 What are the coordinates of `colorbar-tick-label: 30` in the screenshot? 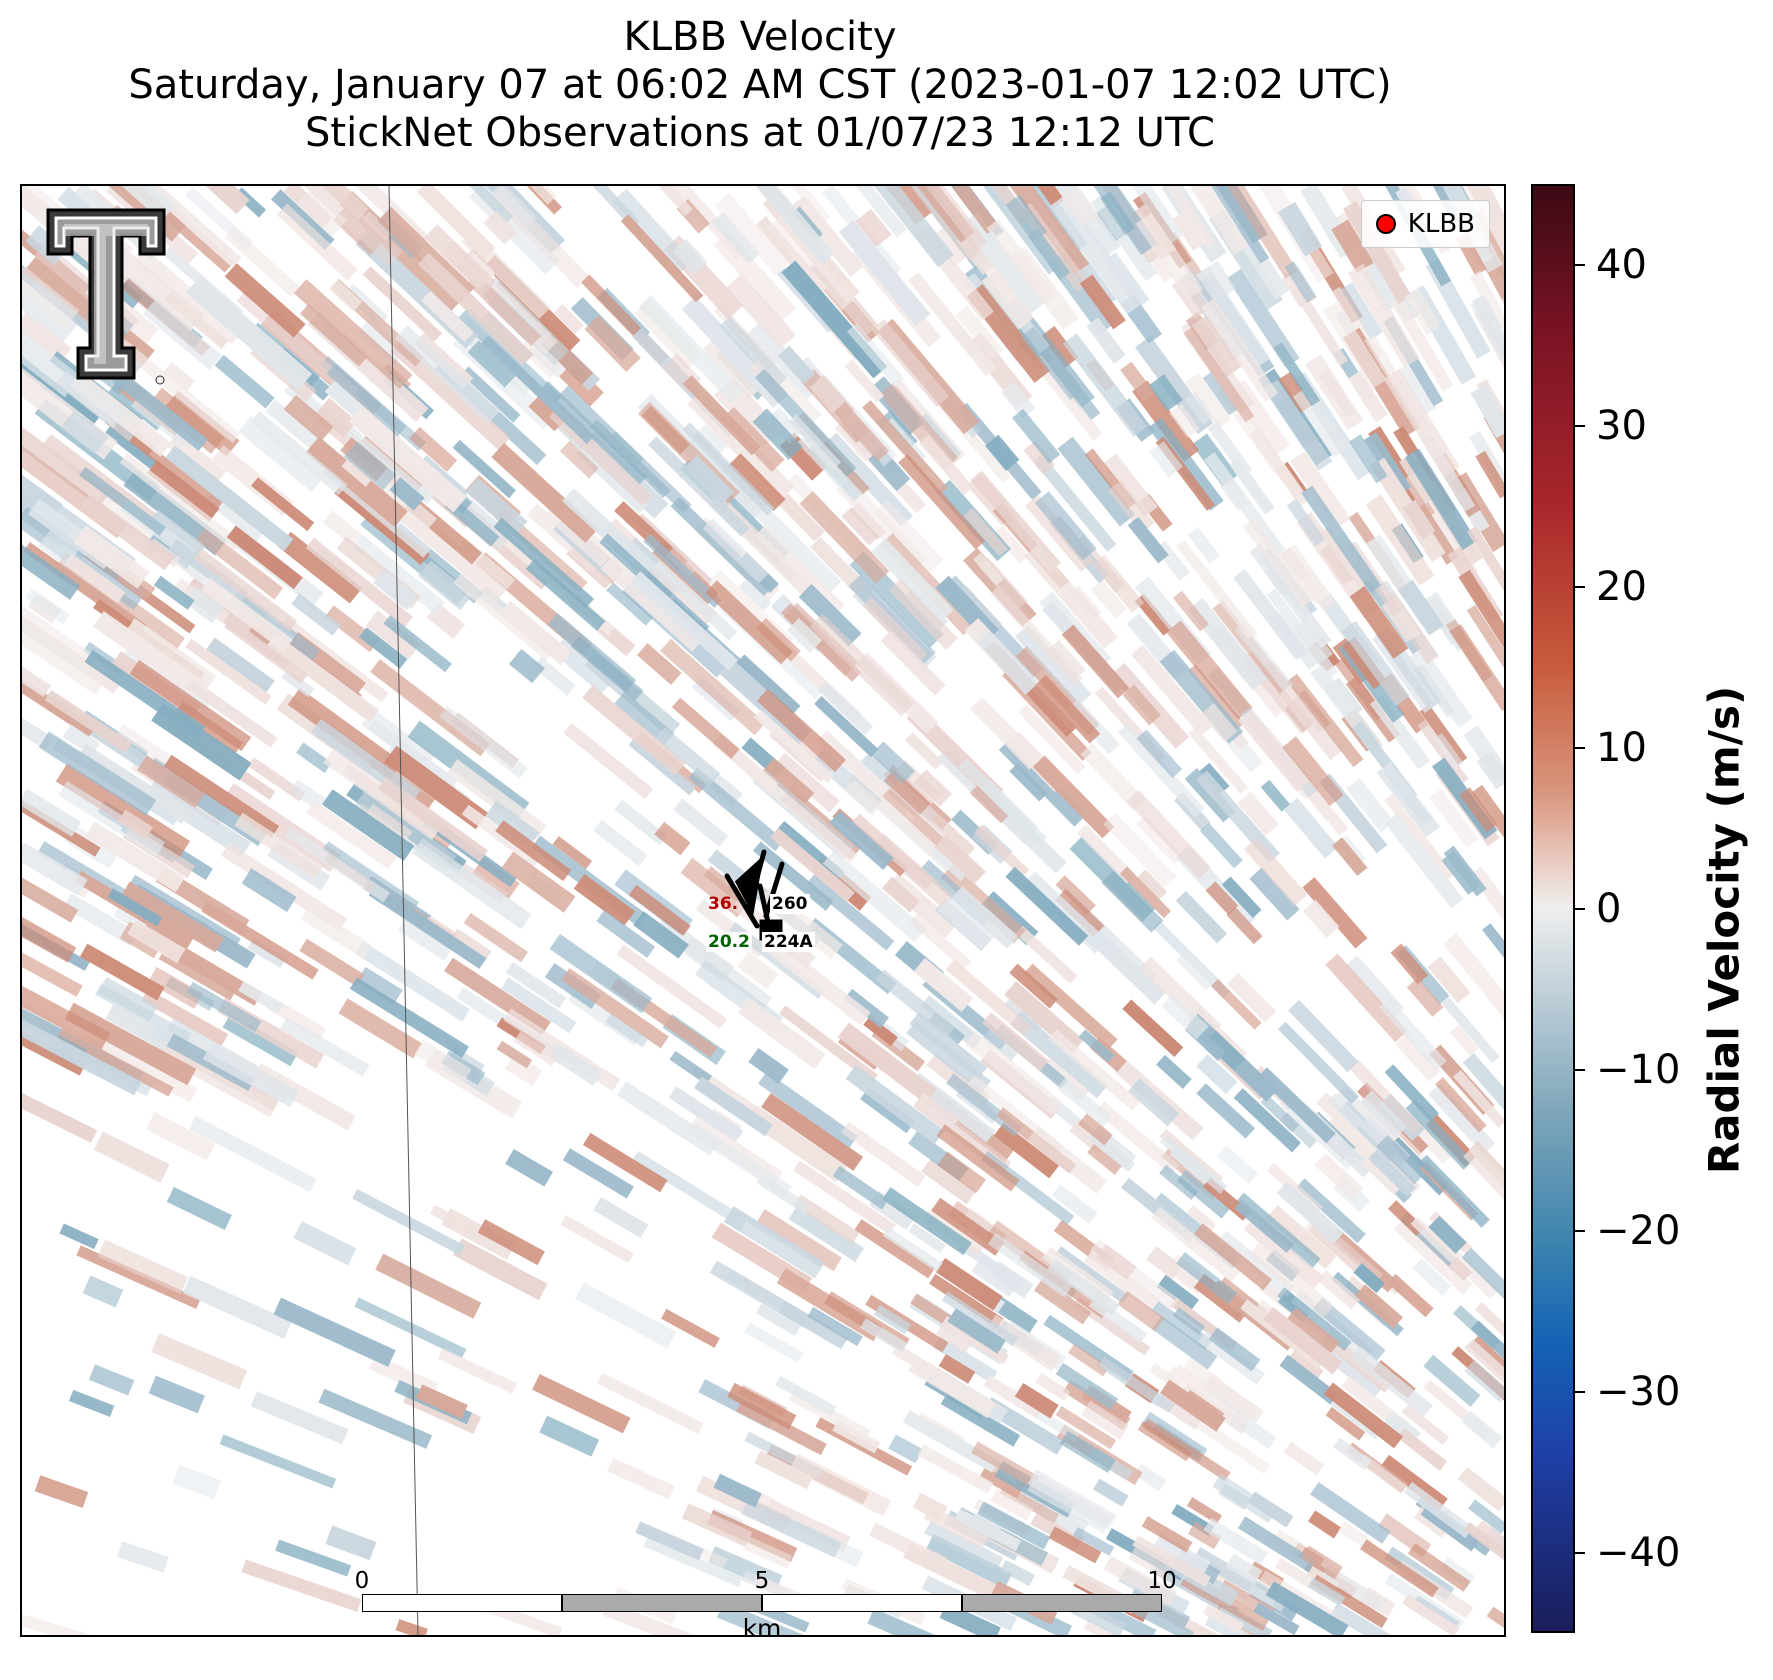 It's located at (1621, 425).